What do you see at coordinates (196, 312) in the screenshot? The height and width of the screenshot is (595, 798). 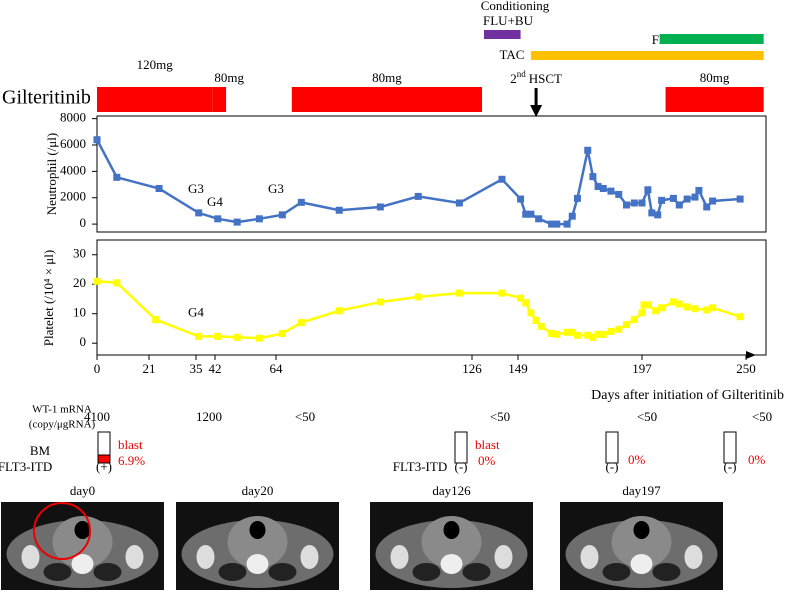 I see `annotation: G4` at bounding box center [196, 312].